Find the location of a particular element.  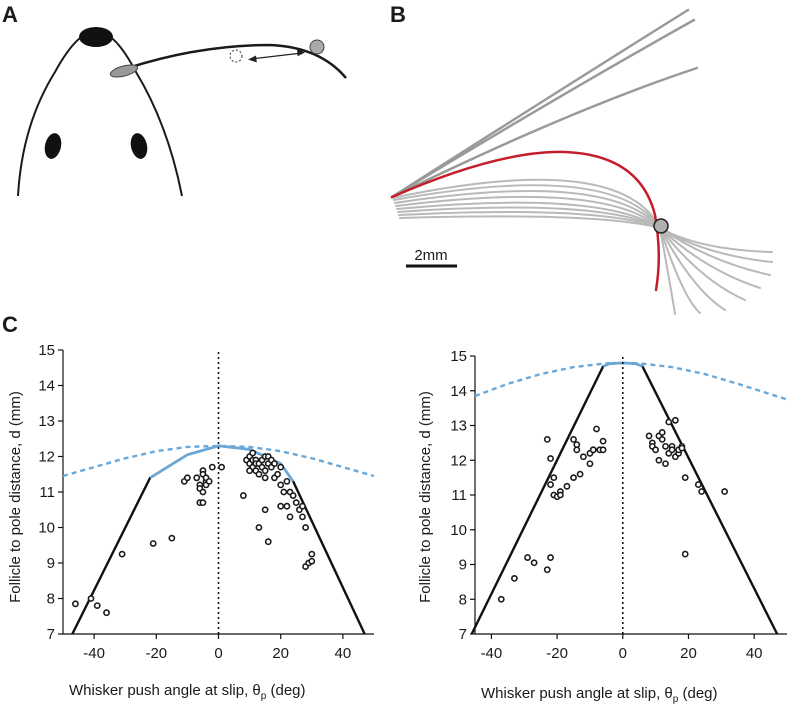

x-tick-label: -40 is located at coordinates (94, 653).